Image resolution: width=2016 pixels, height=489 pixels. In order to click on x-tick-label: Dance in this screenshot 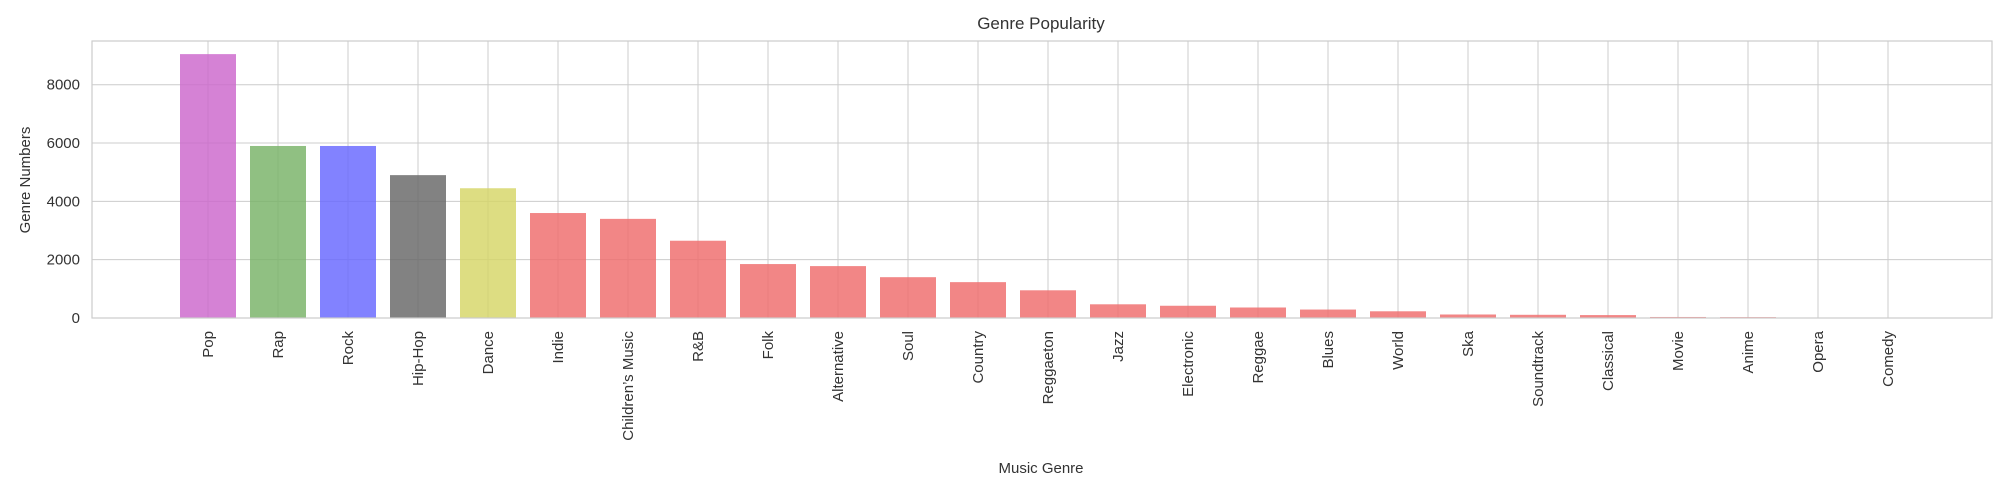, I will do `click(488, 352)`.